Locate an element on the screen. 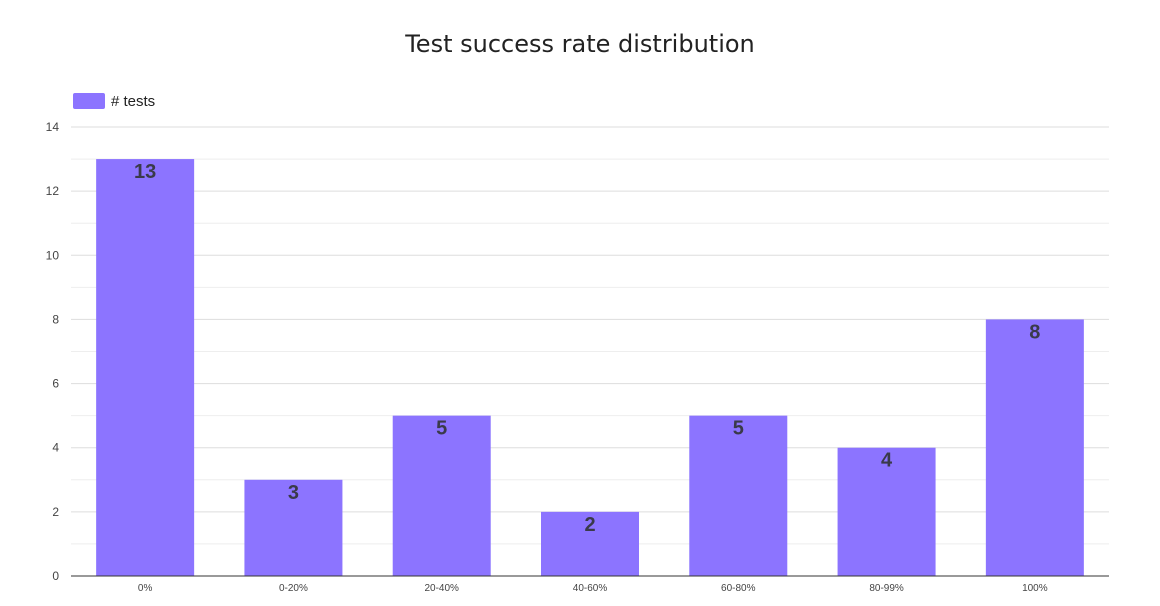 This screenshot has width=1160, height=606. x-tick-label: 100% is located at coordinates (1035, 588).